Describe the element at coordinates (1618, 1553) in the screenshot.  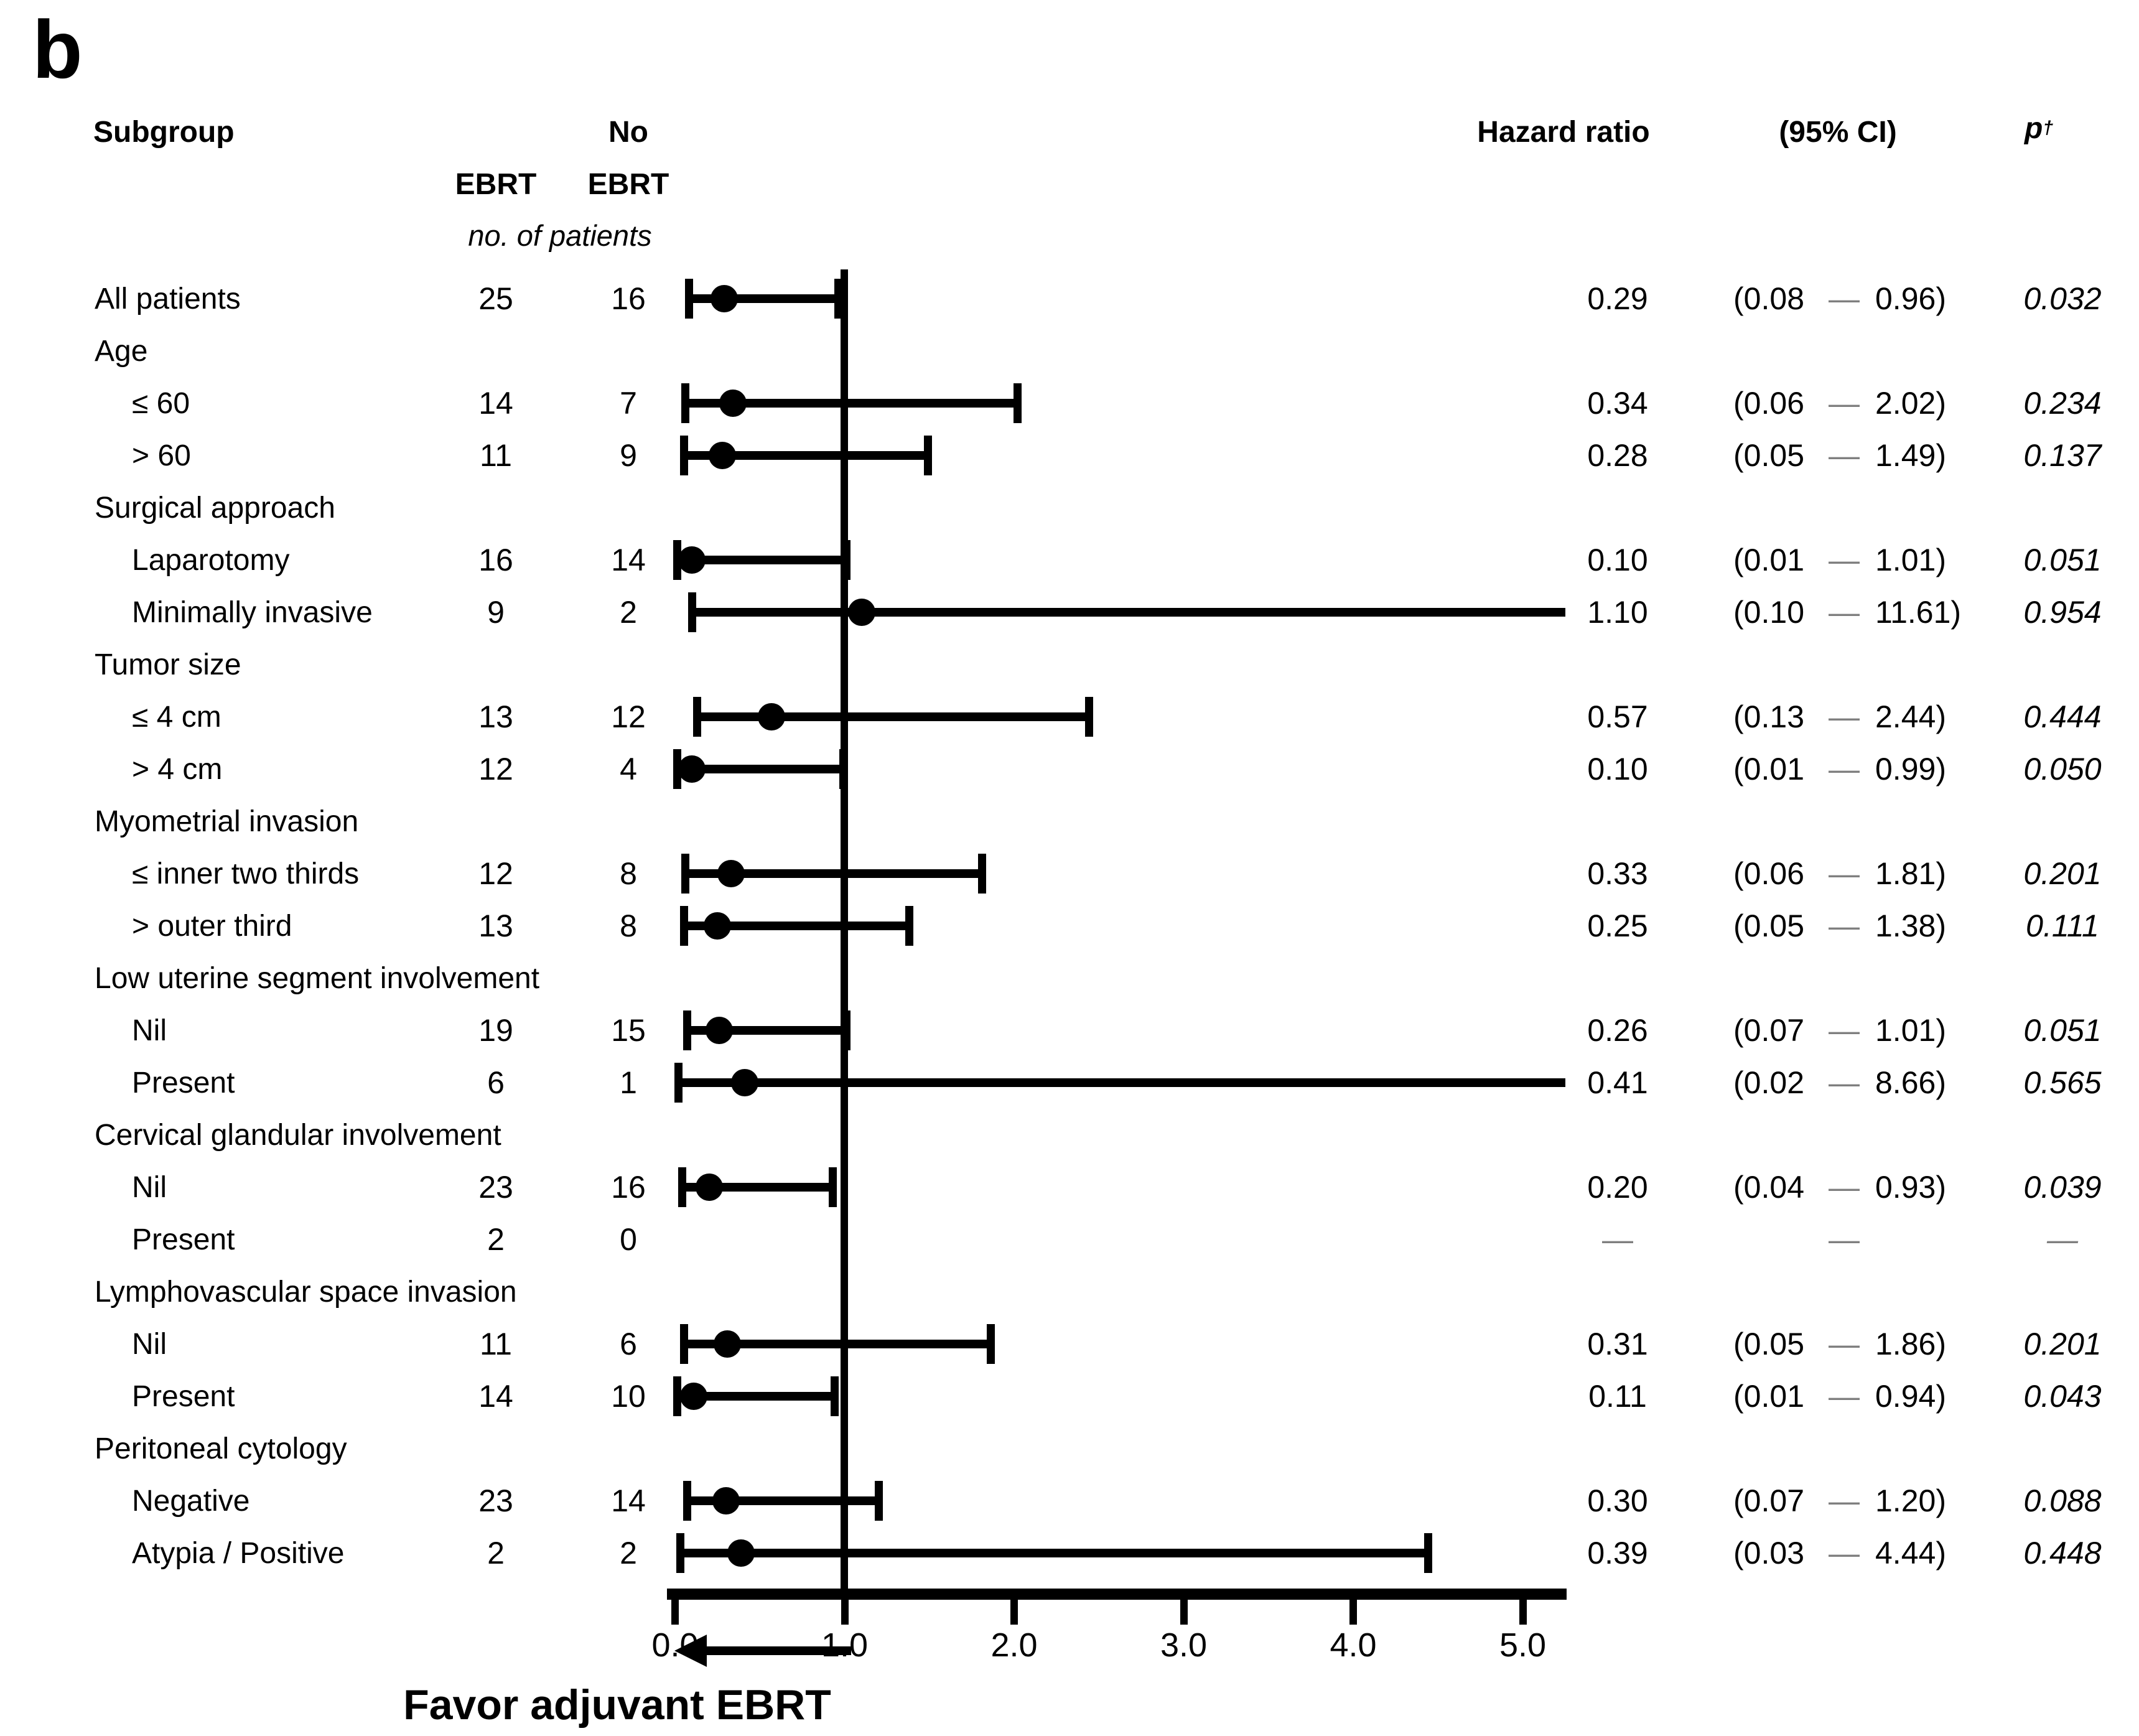
I see `hazard-ratio-value: 0.39` at that location.